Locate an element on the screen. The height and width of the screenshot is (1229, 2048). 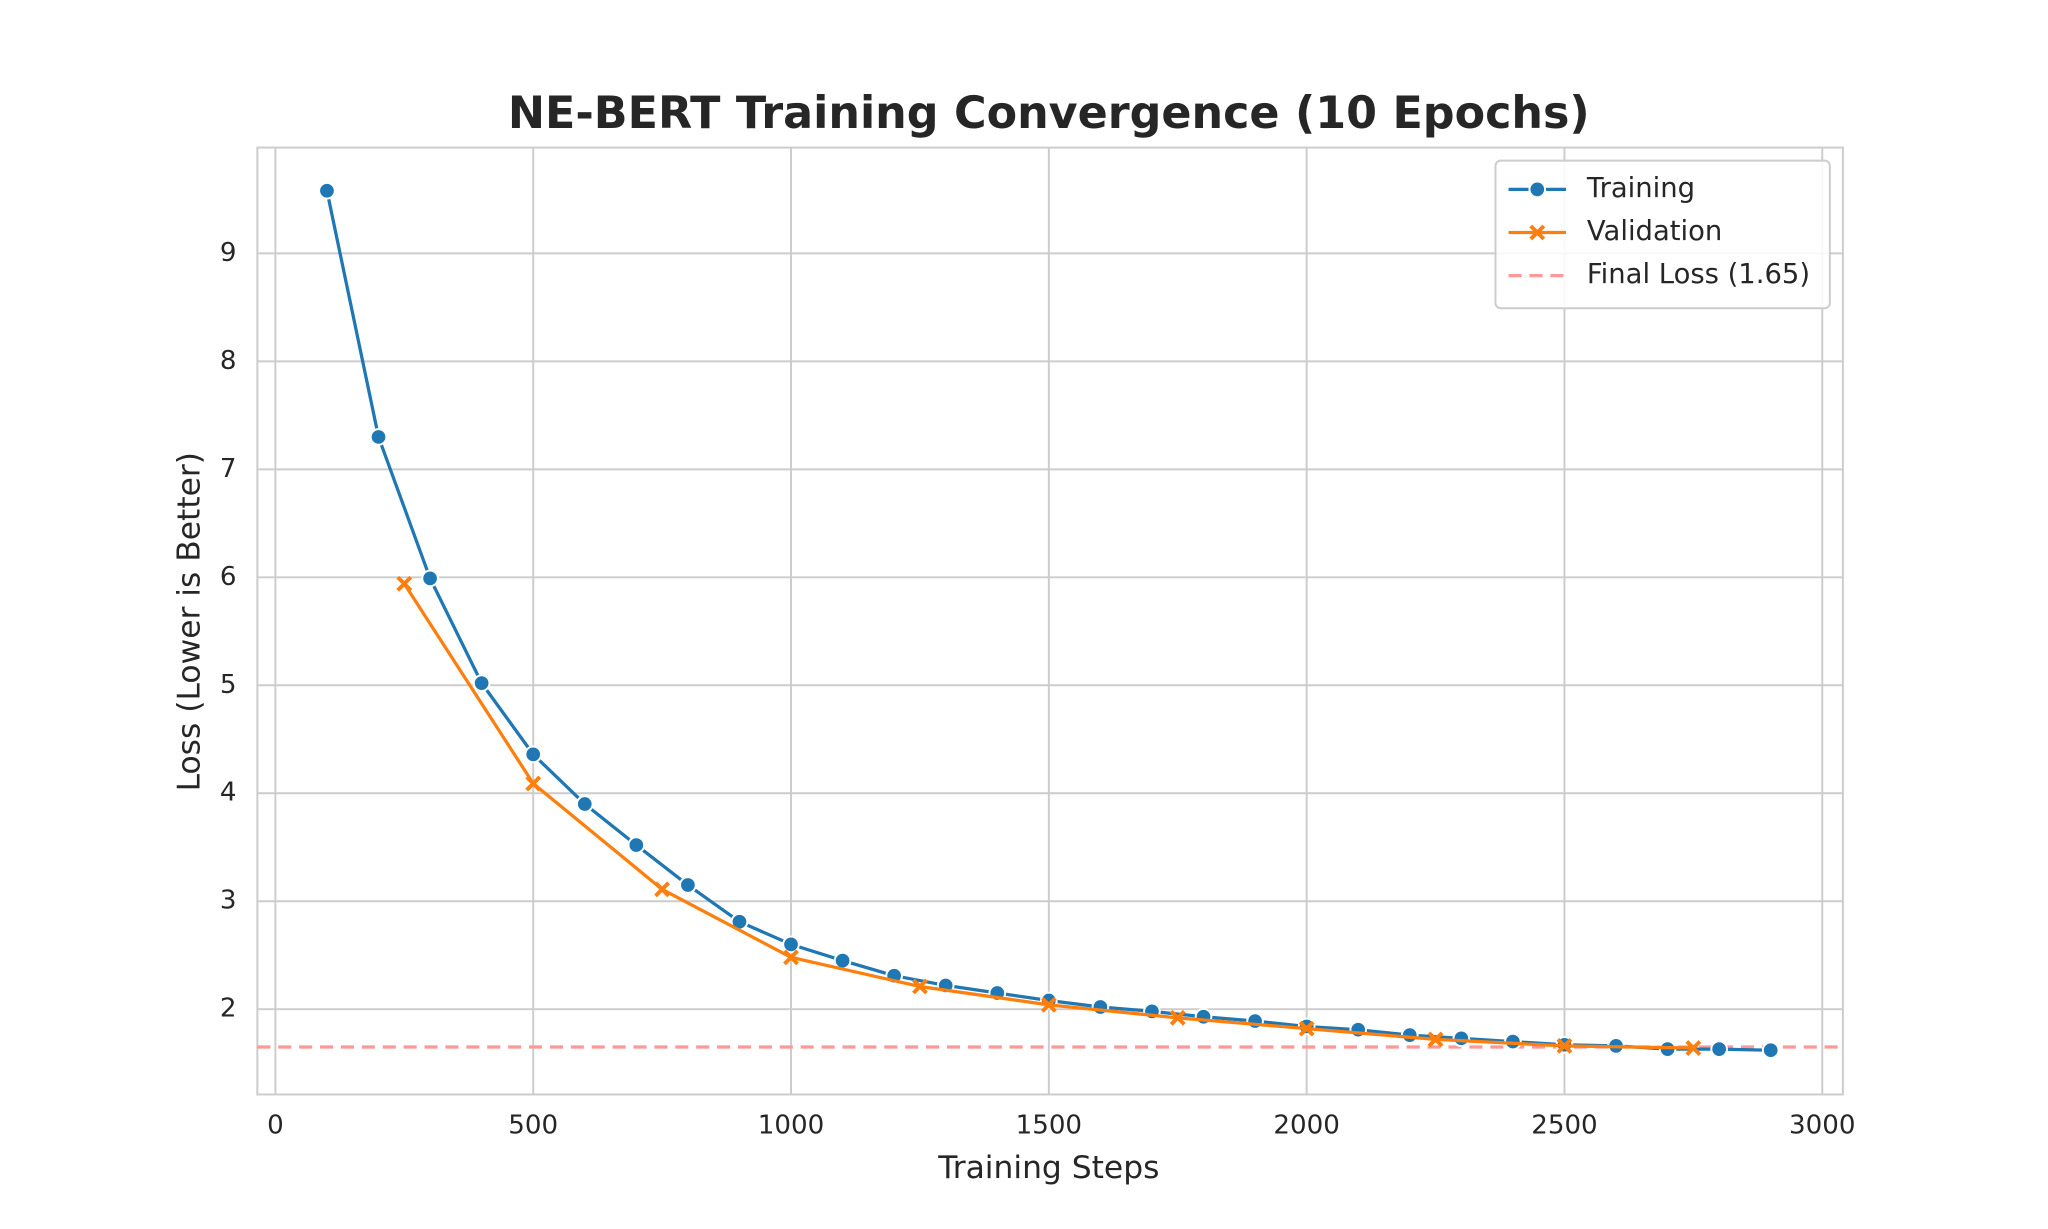
y-tick-label: 9 is located at coordinates (228, 253).